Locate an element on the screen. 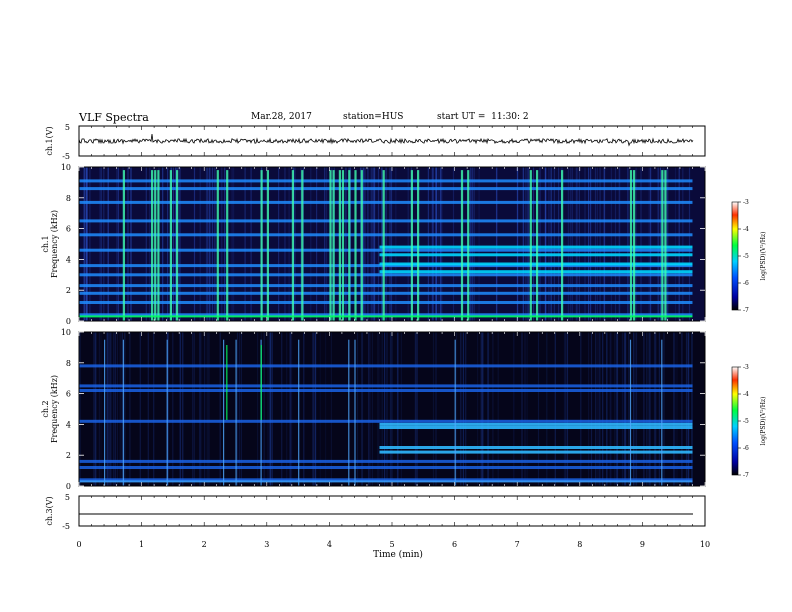 The height and width of the screenshot is (612, 792). ch1-waveform-ytick-top: 5 is located at coordinates (67, 127).